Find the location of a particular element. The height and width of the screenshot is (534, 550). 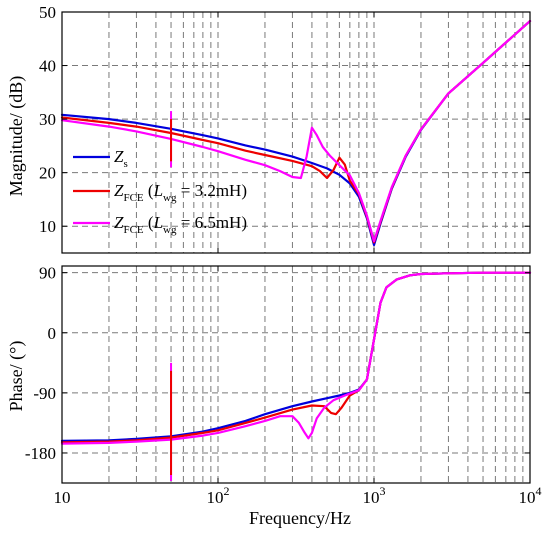

y-tick-label: 50 is located at coordinates (47, 12).